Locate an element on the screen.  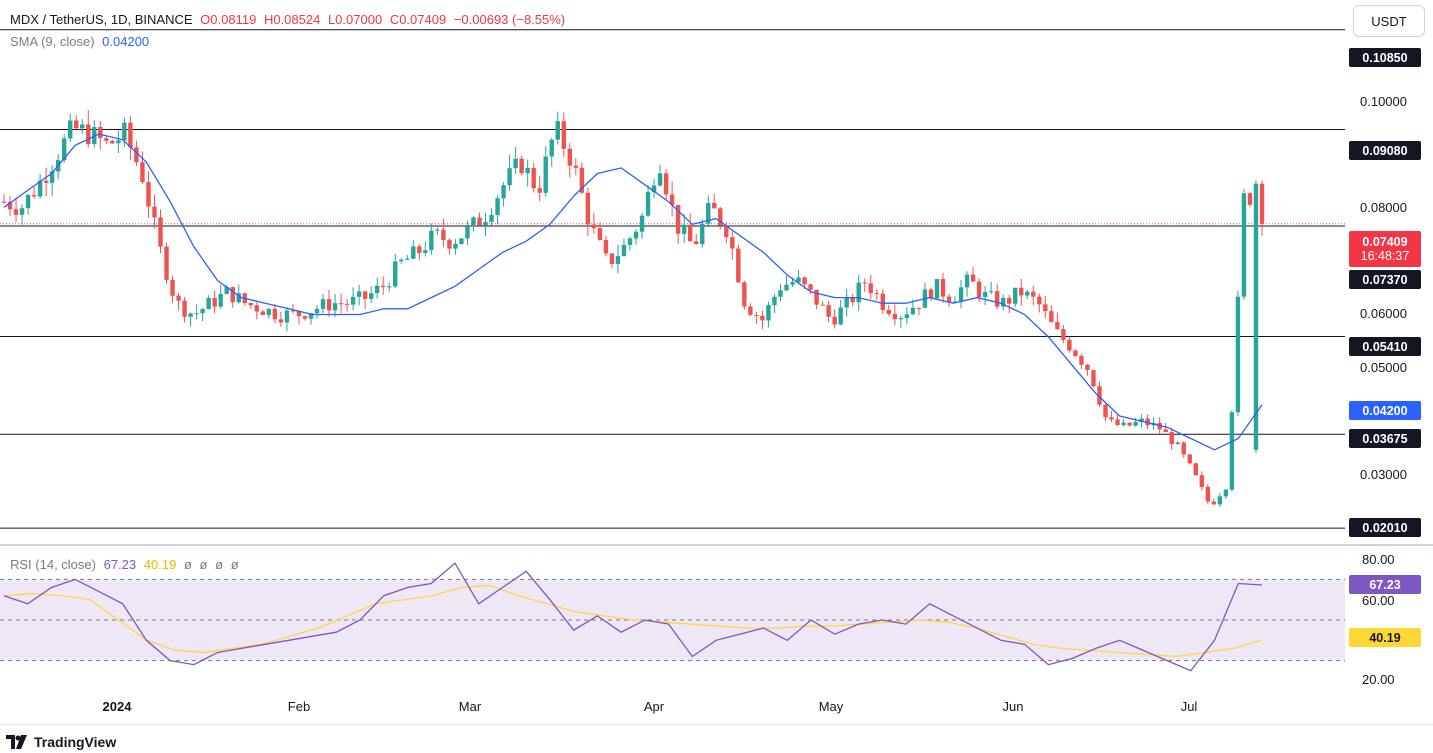
level-tag: 0.03675 is located at coordinates (1385, 438).